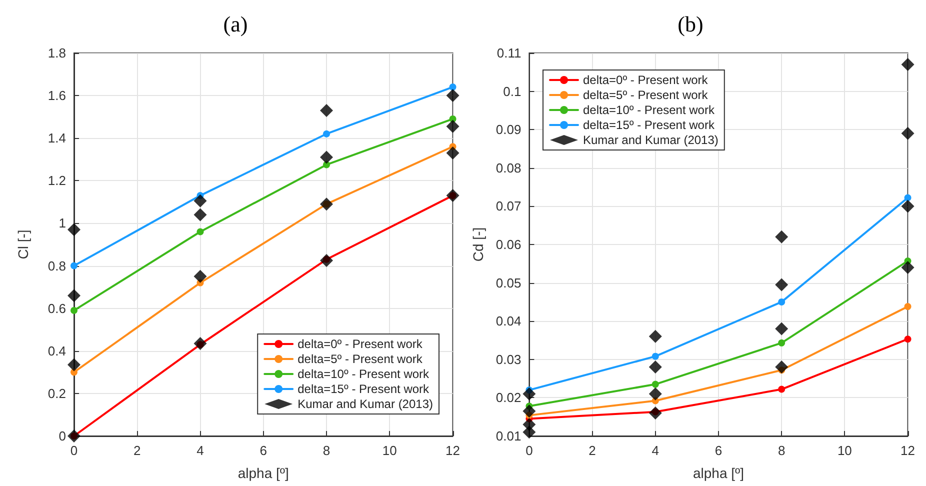 The height and width of the screenshot is (486, 926). Describe the element at coordinates (57, 393) in the screenshot. I see `y-tick-label: 0.2` at that location.